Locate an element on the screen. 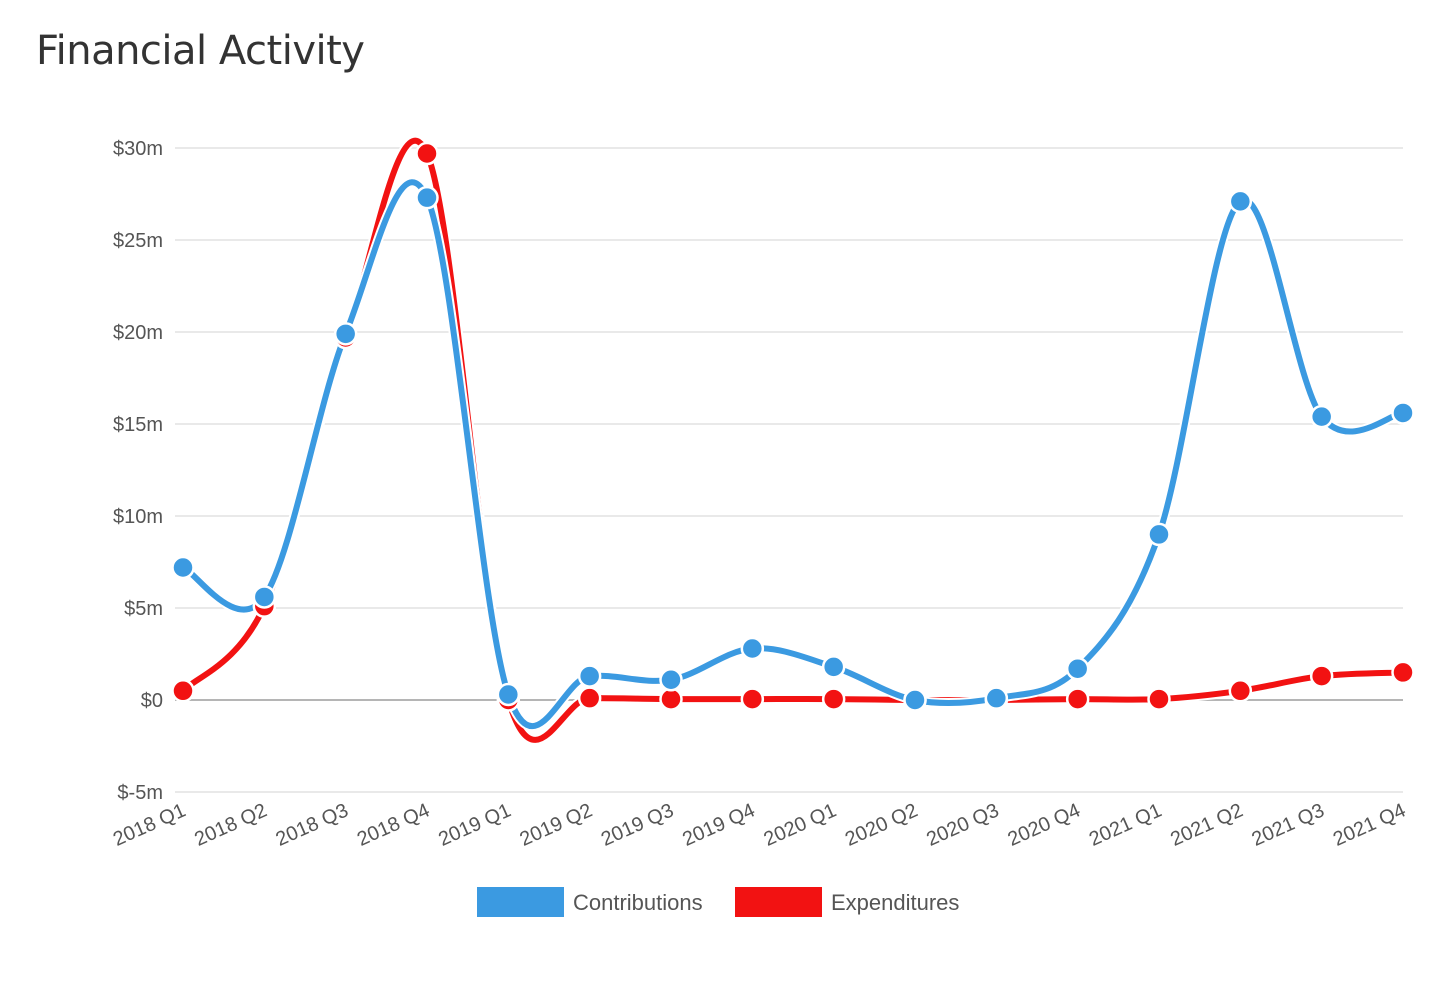 This screenshot has width=1456, height=1002. expenditures-legend-label: Expenditures is located at coordinates (895, 902).